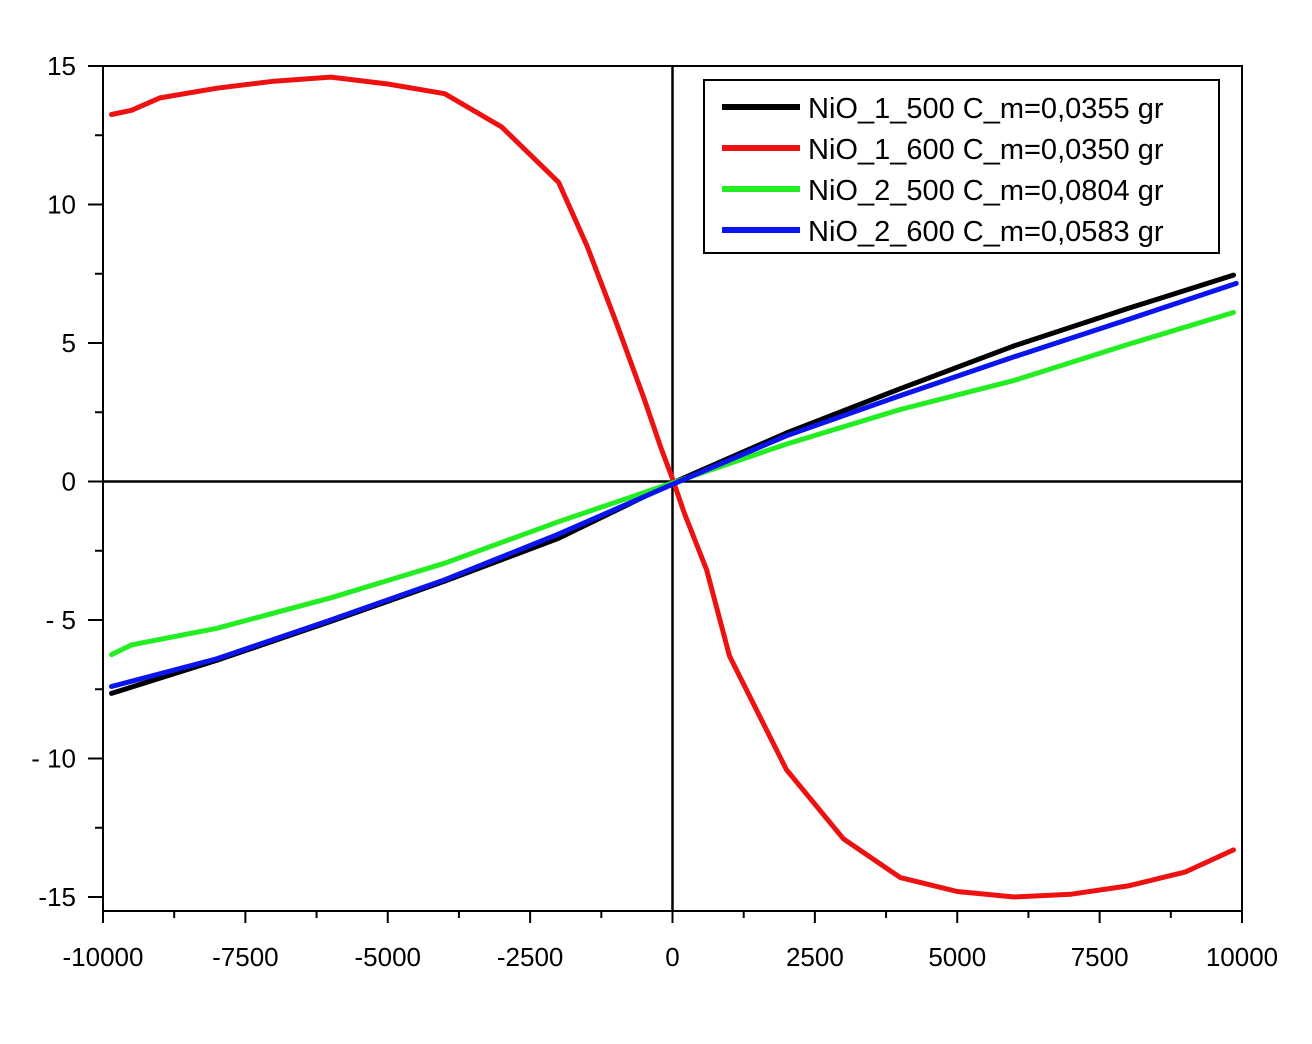  Describe the element at coordinates (530, 957) in the screenshot. I see `x-tick-label: -2500` at that location.